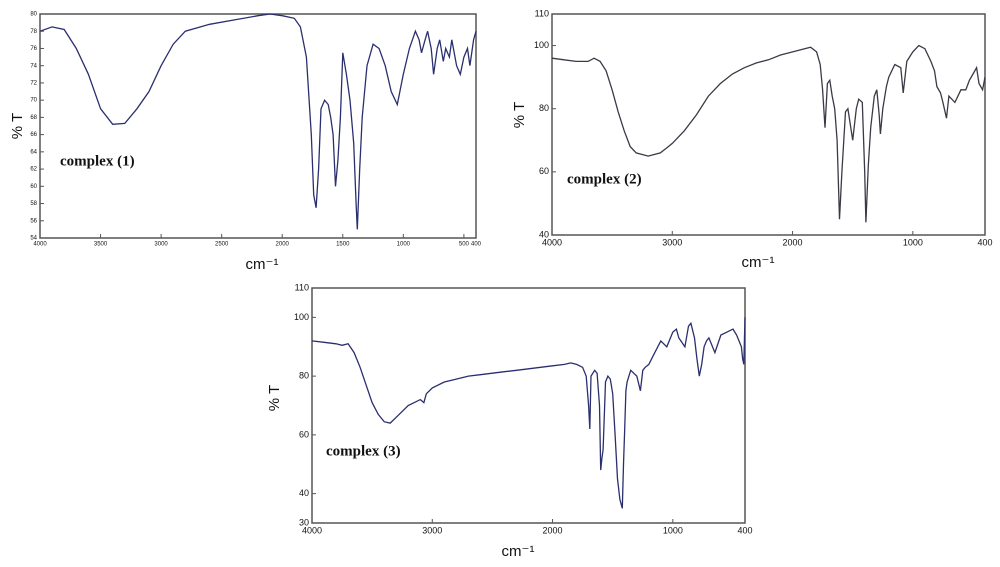  What do you see at coordinates (33, 239) in the screenshot?
I see `y-tick-label: 54` at bounding box center [33, 239].